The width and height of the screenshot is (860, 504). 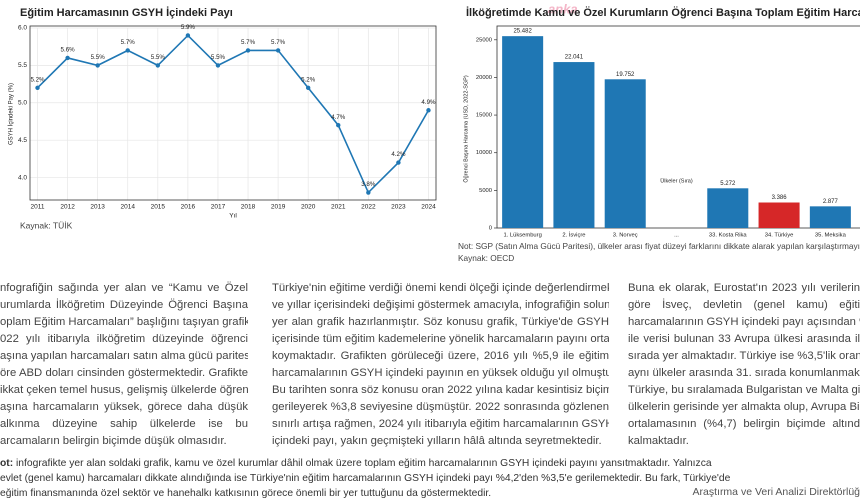 What do you see at coordinates (368, 184) in the screenshot?
I see `data-label: 3.8%` at bounding box center [368, 184].